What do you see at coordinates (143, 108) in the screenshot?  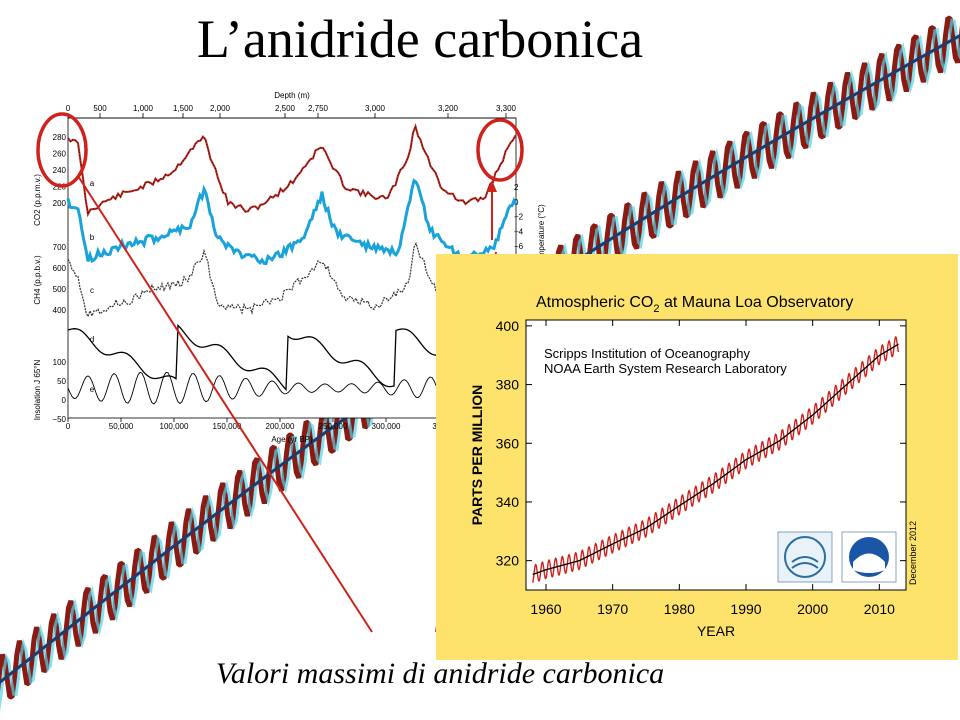 I see `depth-tick-label: 1,000` at bounding box center [143, 108].